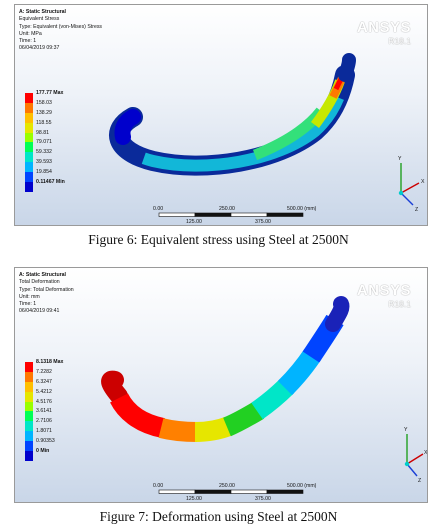 Image resolution: width=437 pixels, height=530 pixels. I want to click on legend-min-label: 0 Min, so click(43, 451).